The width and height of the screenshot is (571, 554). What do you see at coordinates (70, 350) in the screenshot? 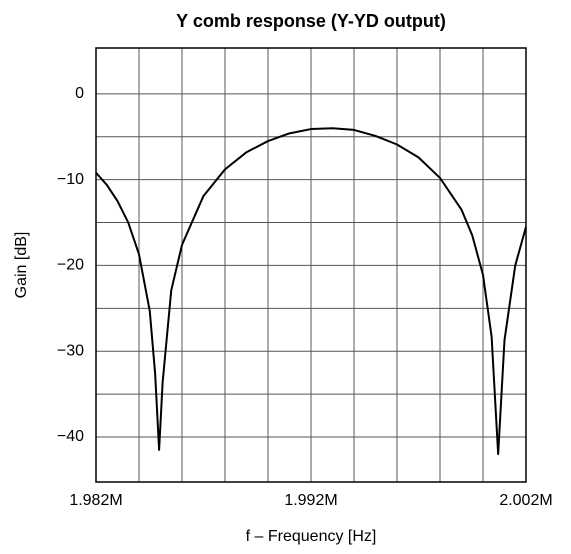
I see `y-tick-label: −30` at bounding box center [70, 350].